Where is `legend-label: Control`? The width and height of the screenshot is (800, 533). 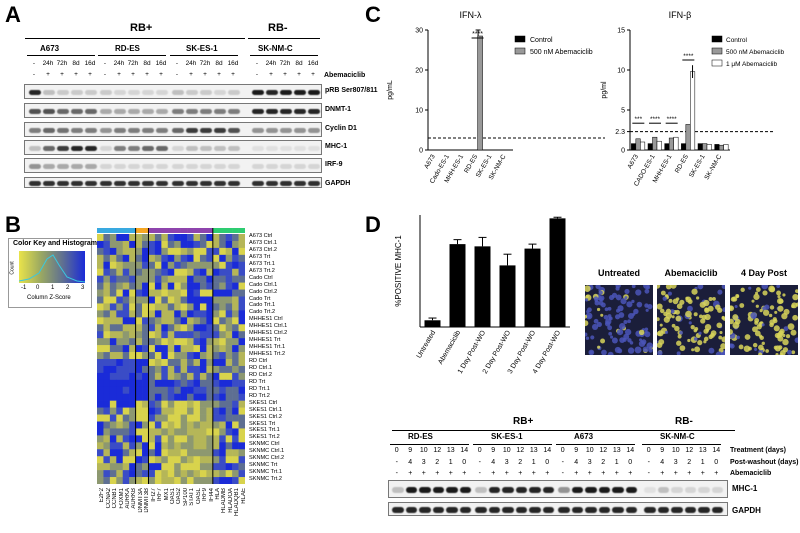 legend-label: Control is located at coordinates (737, 40).